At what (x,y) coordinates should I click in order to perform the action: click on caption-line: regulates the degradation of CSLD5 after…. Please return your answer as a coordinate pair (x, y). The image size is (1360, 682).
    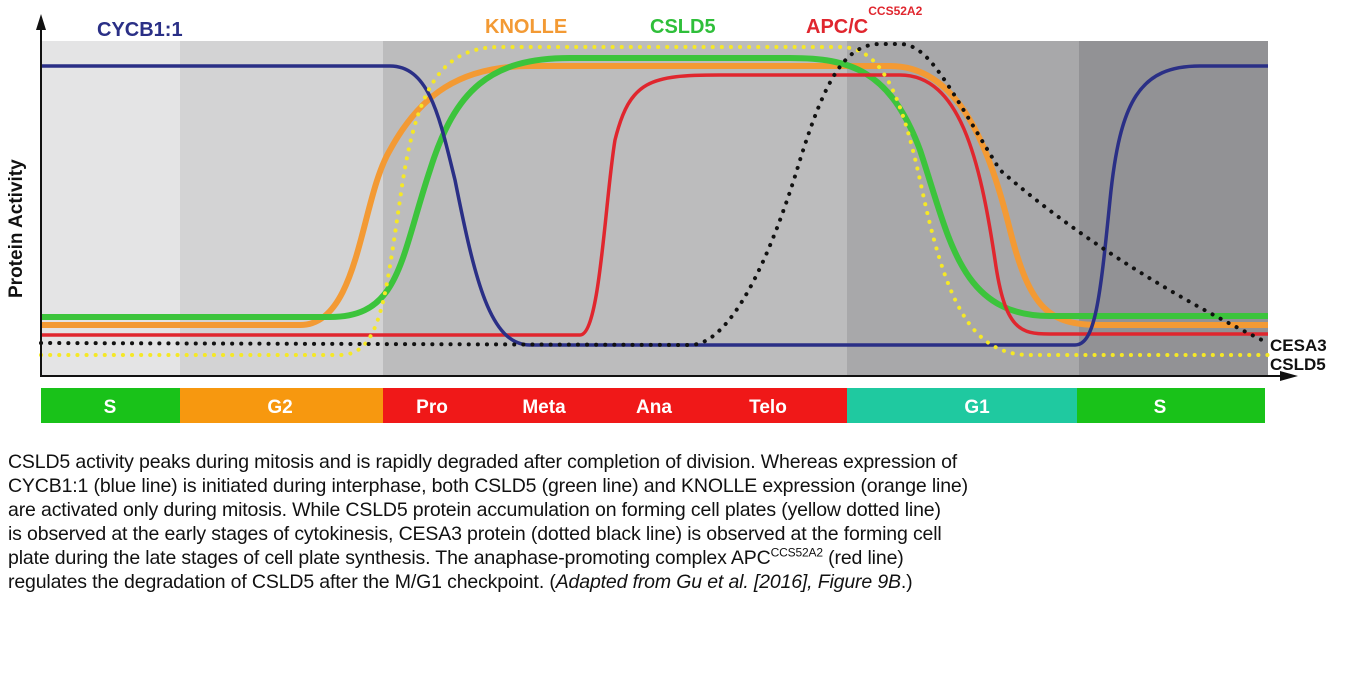
    Looking at the image, I should click on (683, 582).